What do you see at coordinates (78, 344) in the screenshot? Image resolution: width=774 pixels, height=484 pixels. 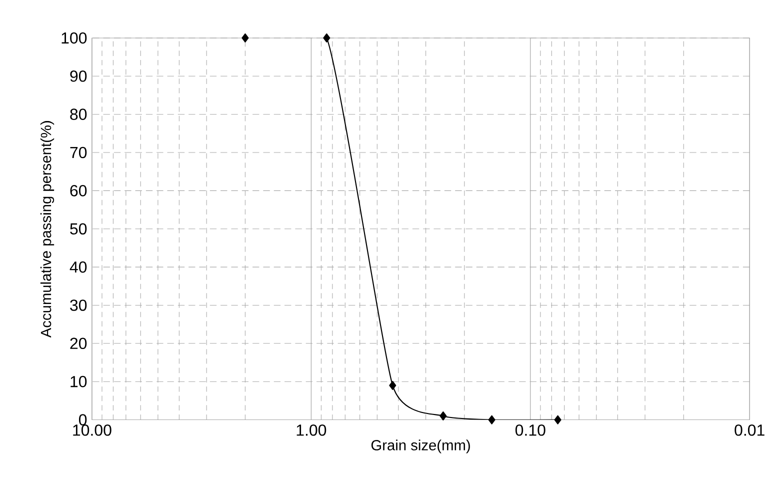 I see `y-tick-label: 20` at bounding box center [78, 344].